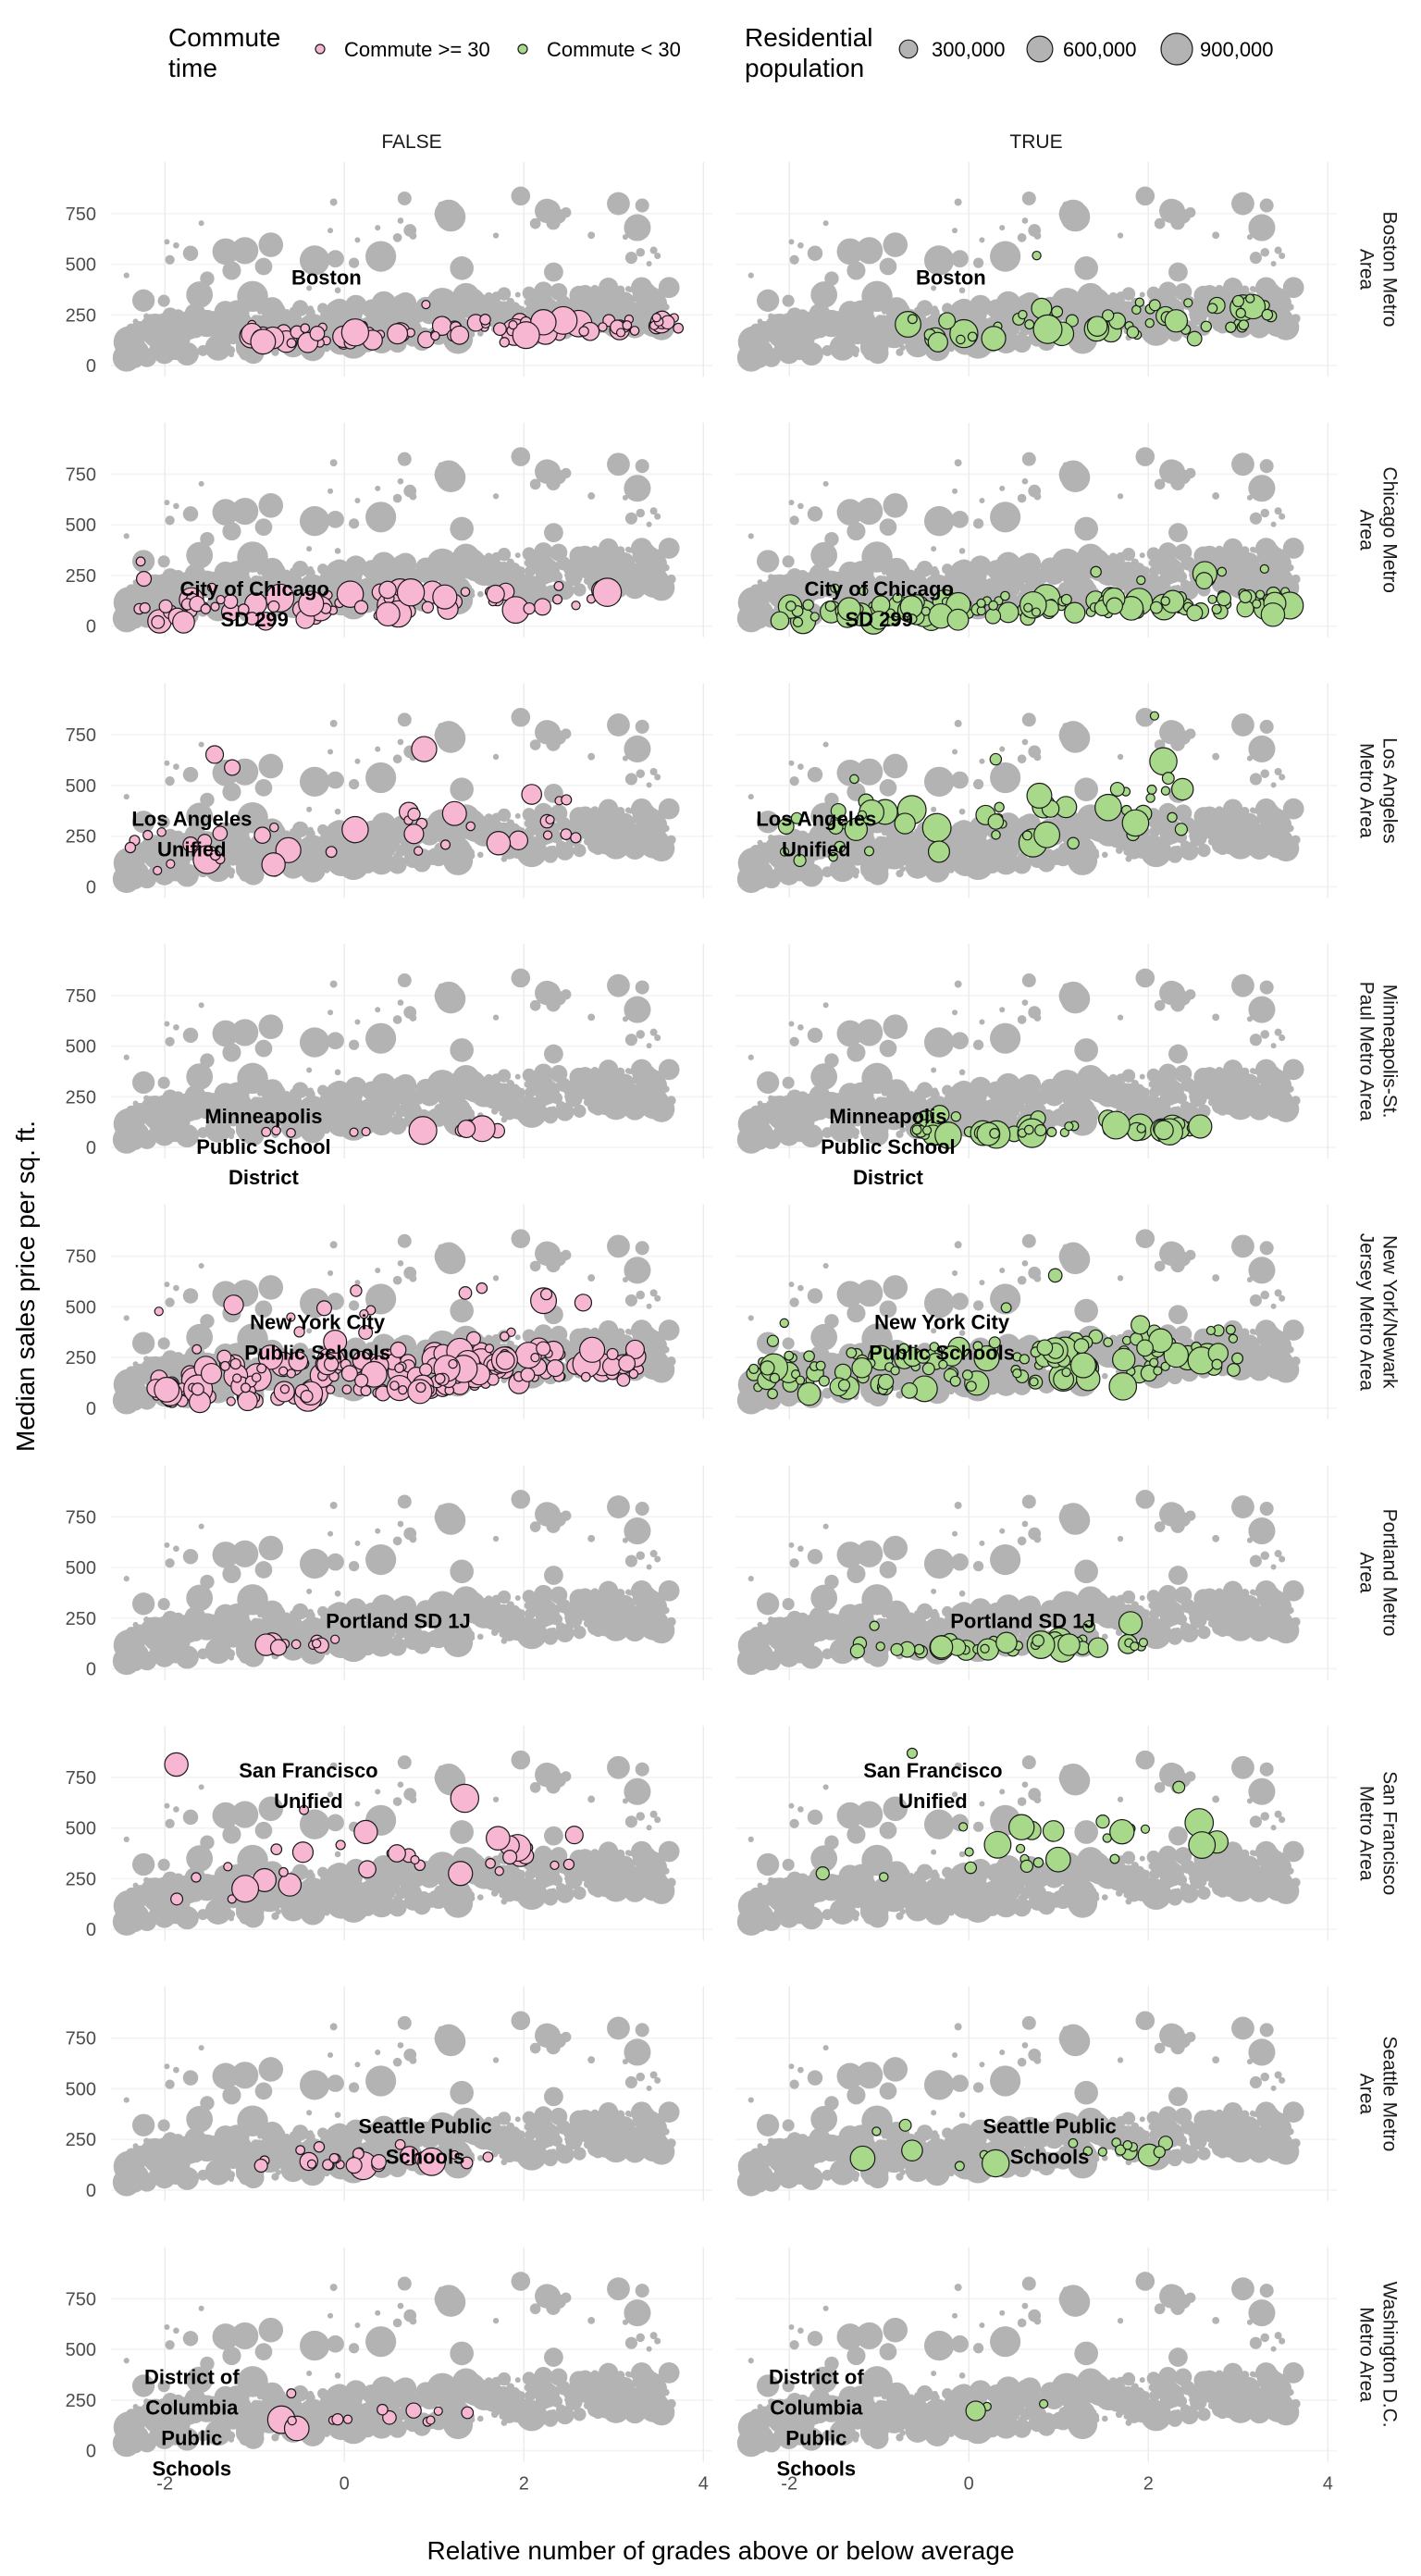 Image resolution: width=1421 pixels, height=2576 pixels. I want to click on legend-size-key, so click(1176, 49).